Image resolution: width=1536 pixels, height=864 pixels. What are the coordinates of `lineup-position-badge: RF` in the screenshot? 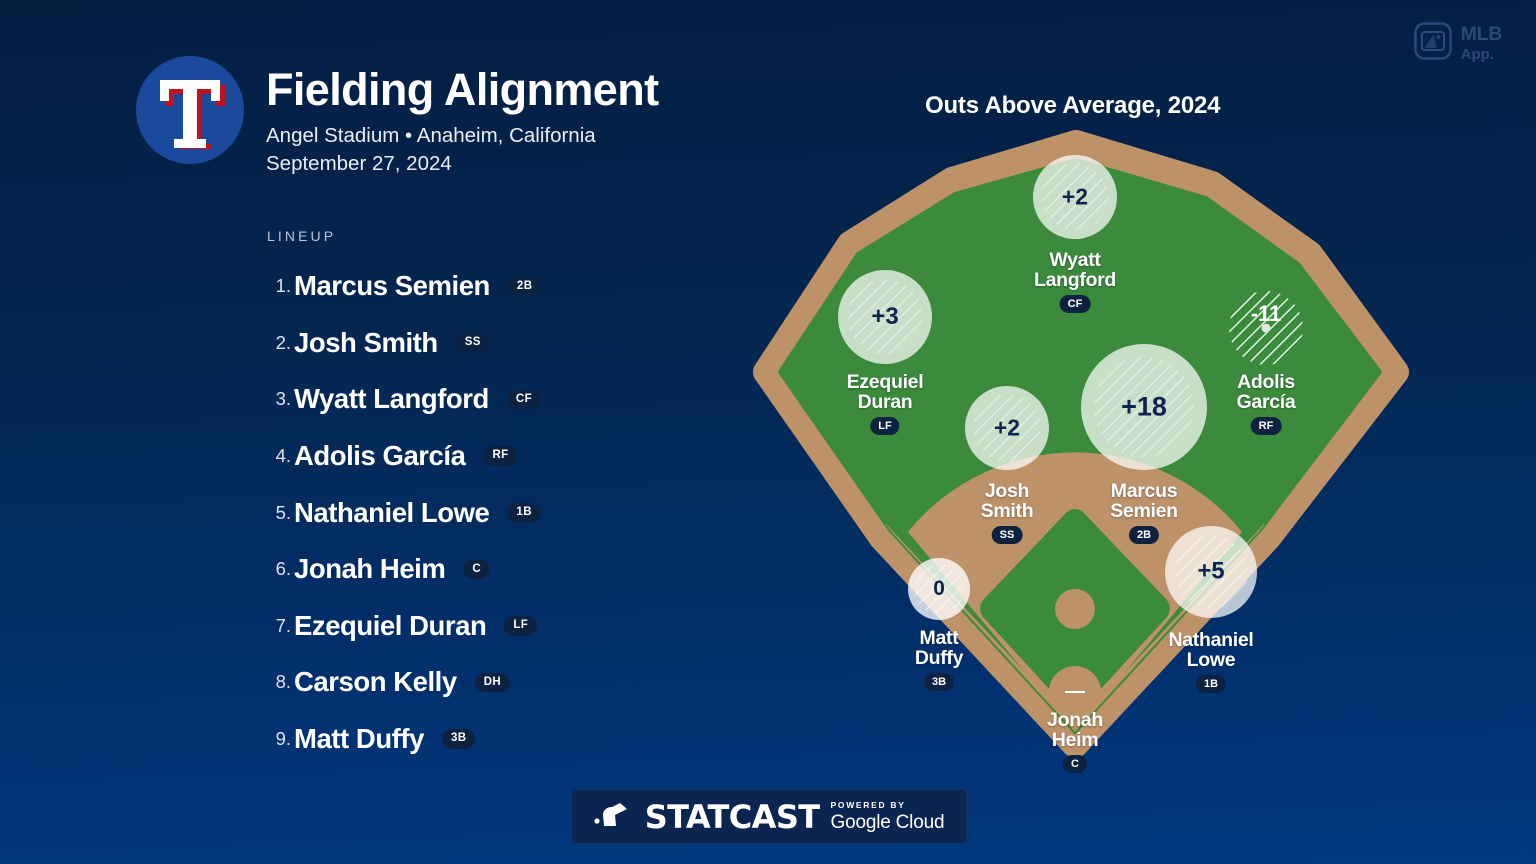 It's located at (500, 456).